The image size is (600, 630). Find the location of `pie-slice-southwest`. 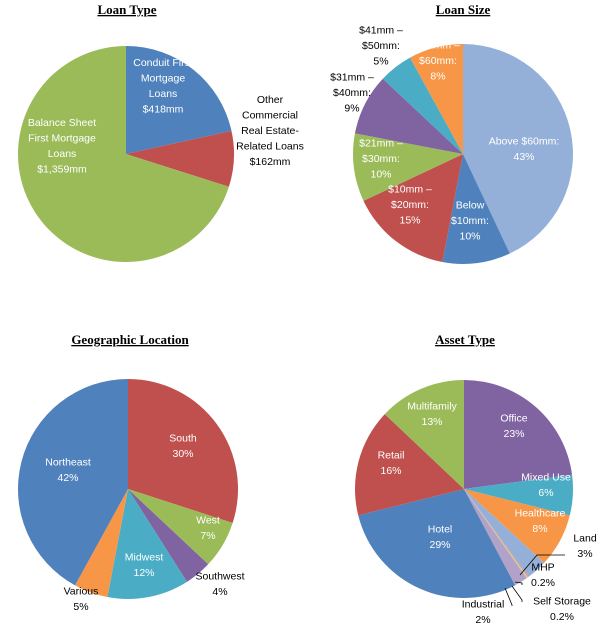

pie-slice-southwest is located at coordinates (168, 535).